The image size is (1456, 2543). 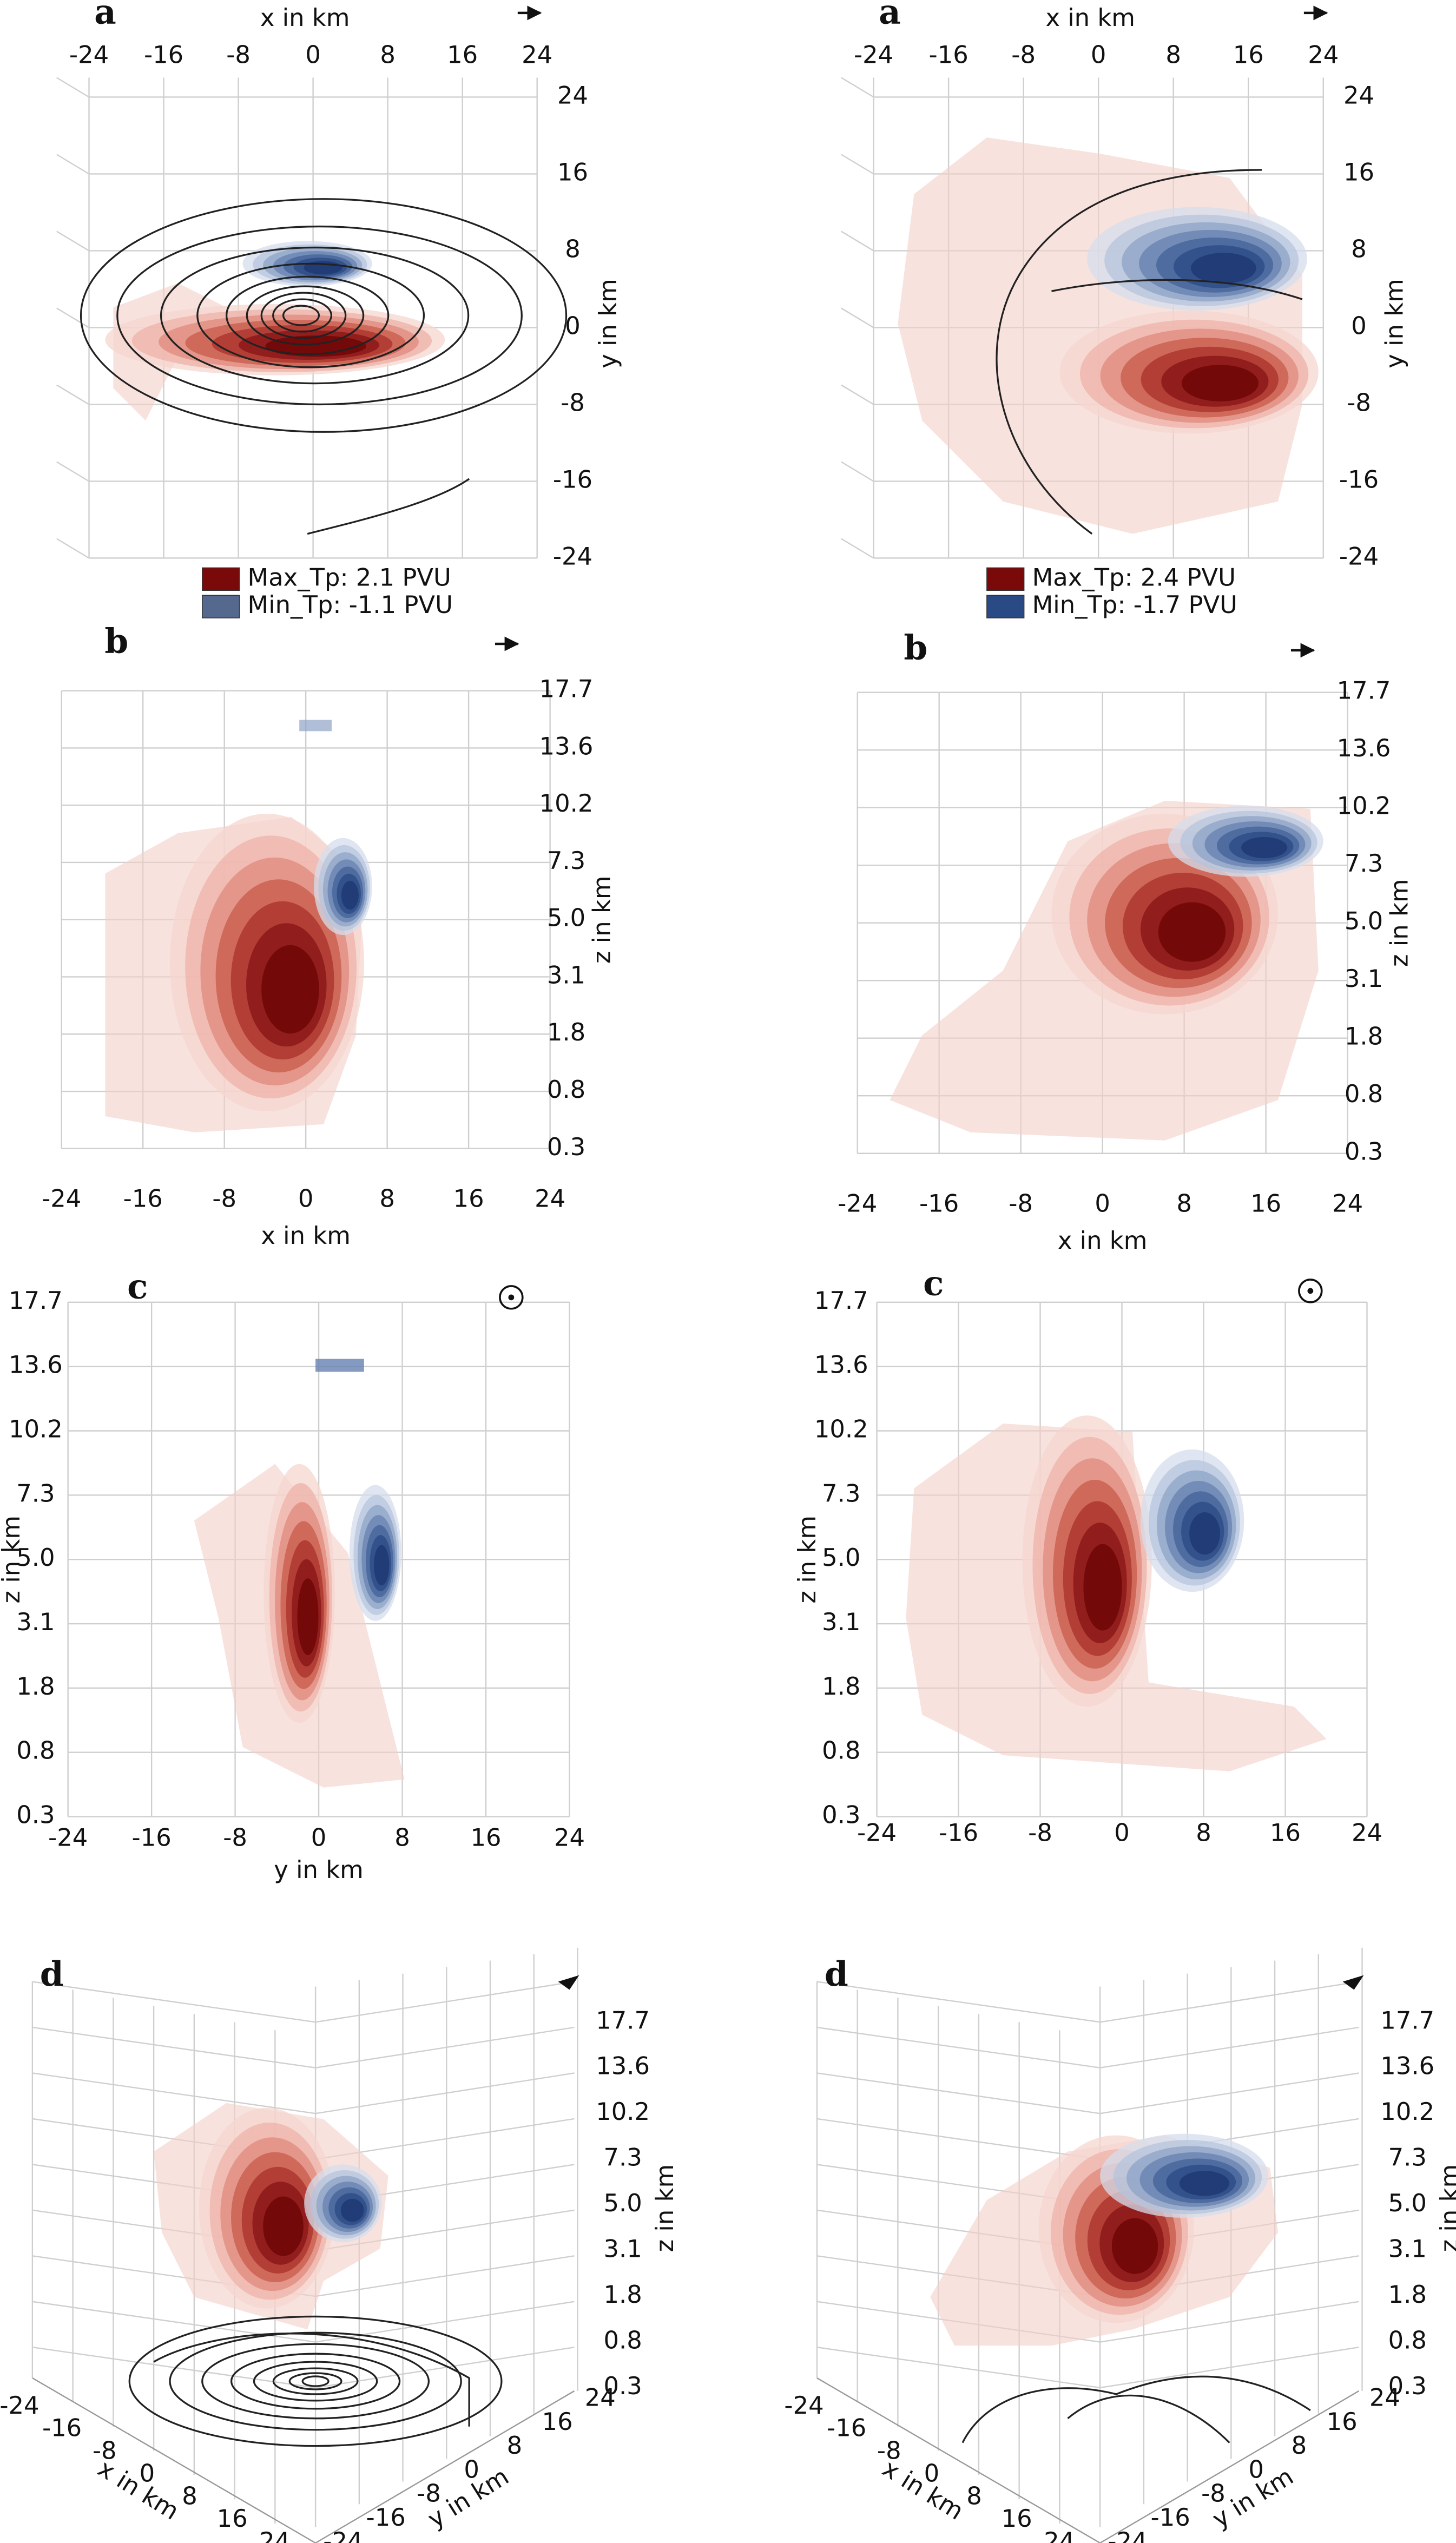 What do you see at coordinates (568, 1982) in the screenshot?
I see `view-arrow` at bounding box center [568, 1982].